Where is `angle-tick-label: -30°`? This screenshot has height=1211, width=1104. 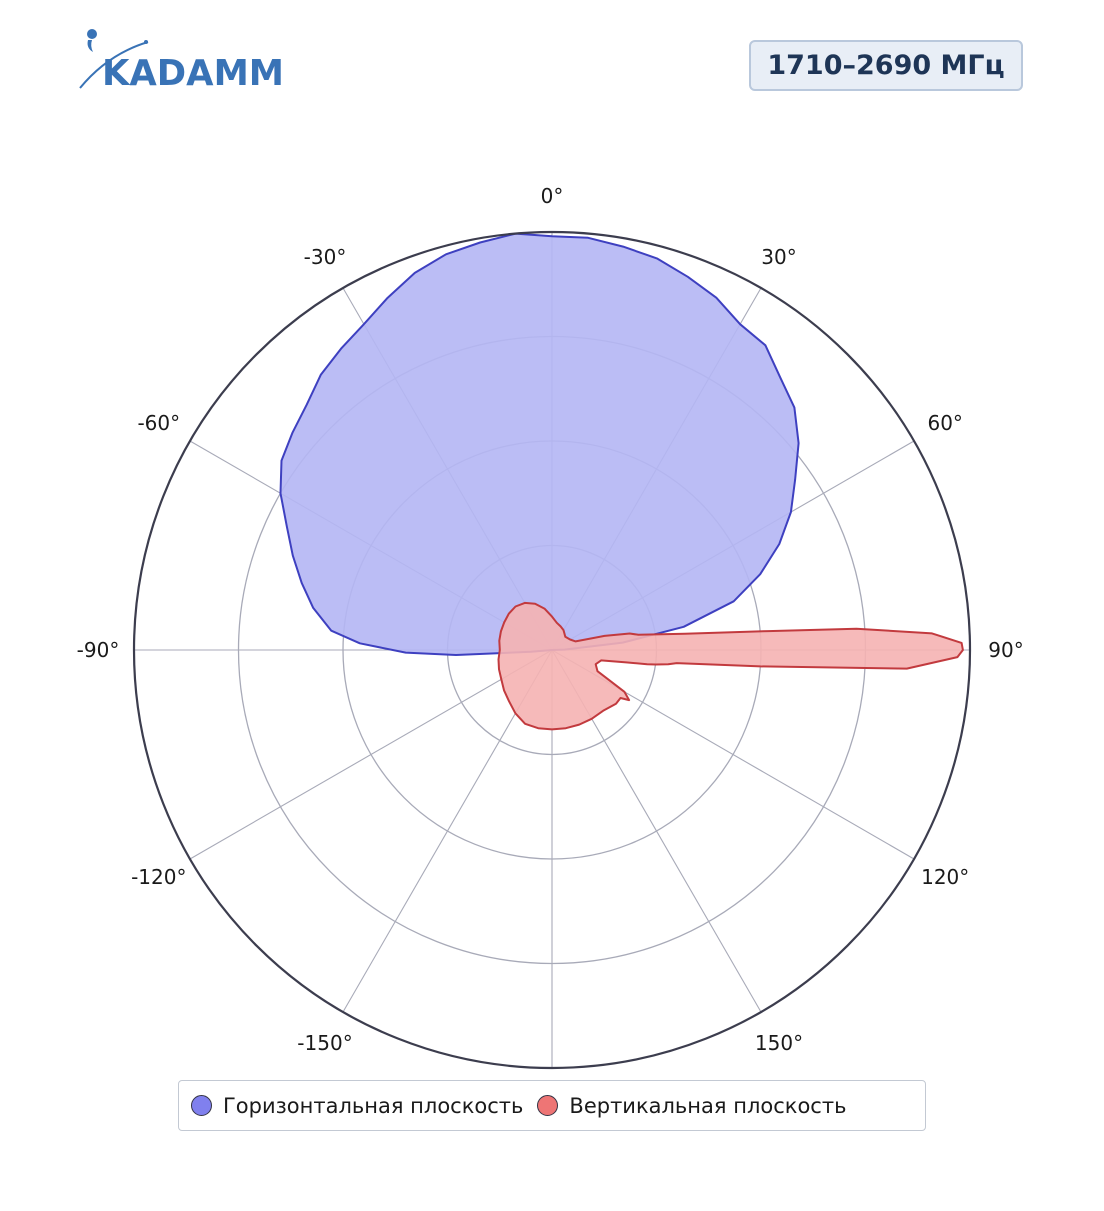 angle-tick-label: -30° is located at coordinates (325, 257).